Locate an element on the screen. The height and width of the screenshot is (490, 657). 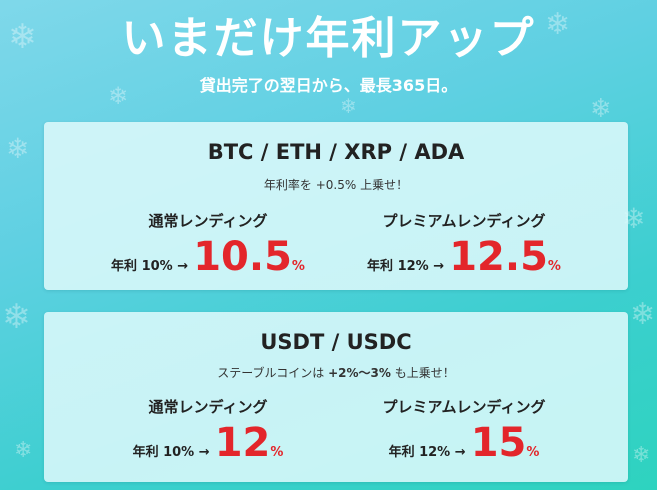
card-note: ステーブルコインは +2%〜3% も上乗せ！ is located at coordinates (336, 372).